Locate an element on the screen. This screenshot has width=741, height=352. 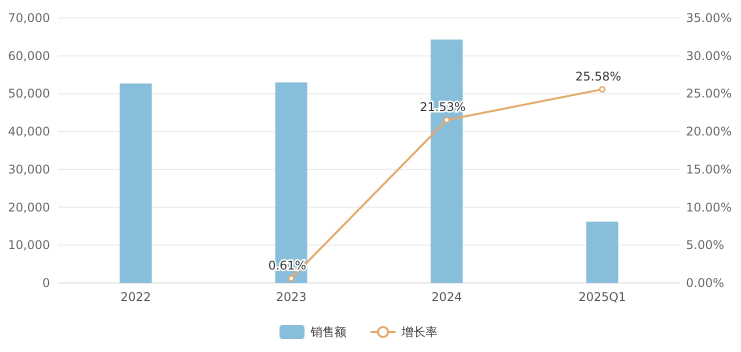
y2-tick-label: 35.00% is located at coordinates (709, 18).